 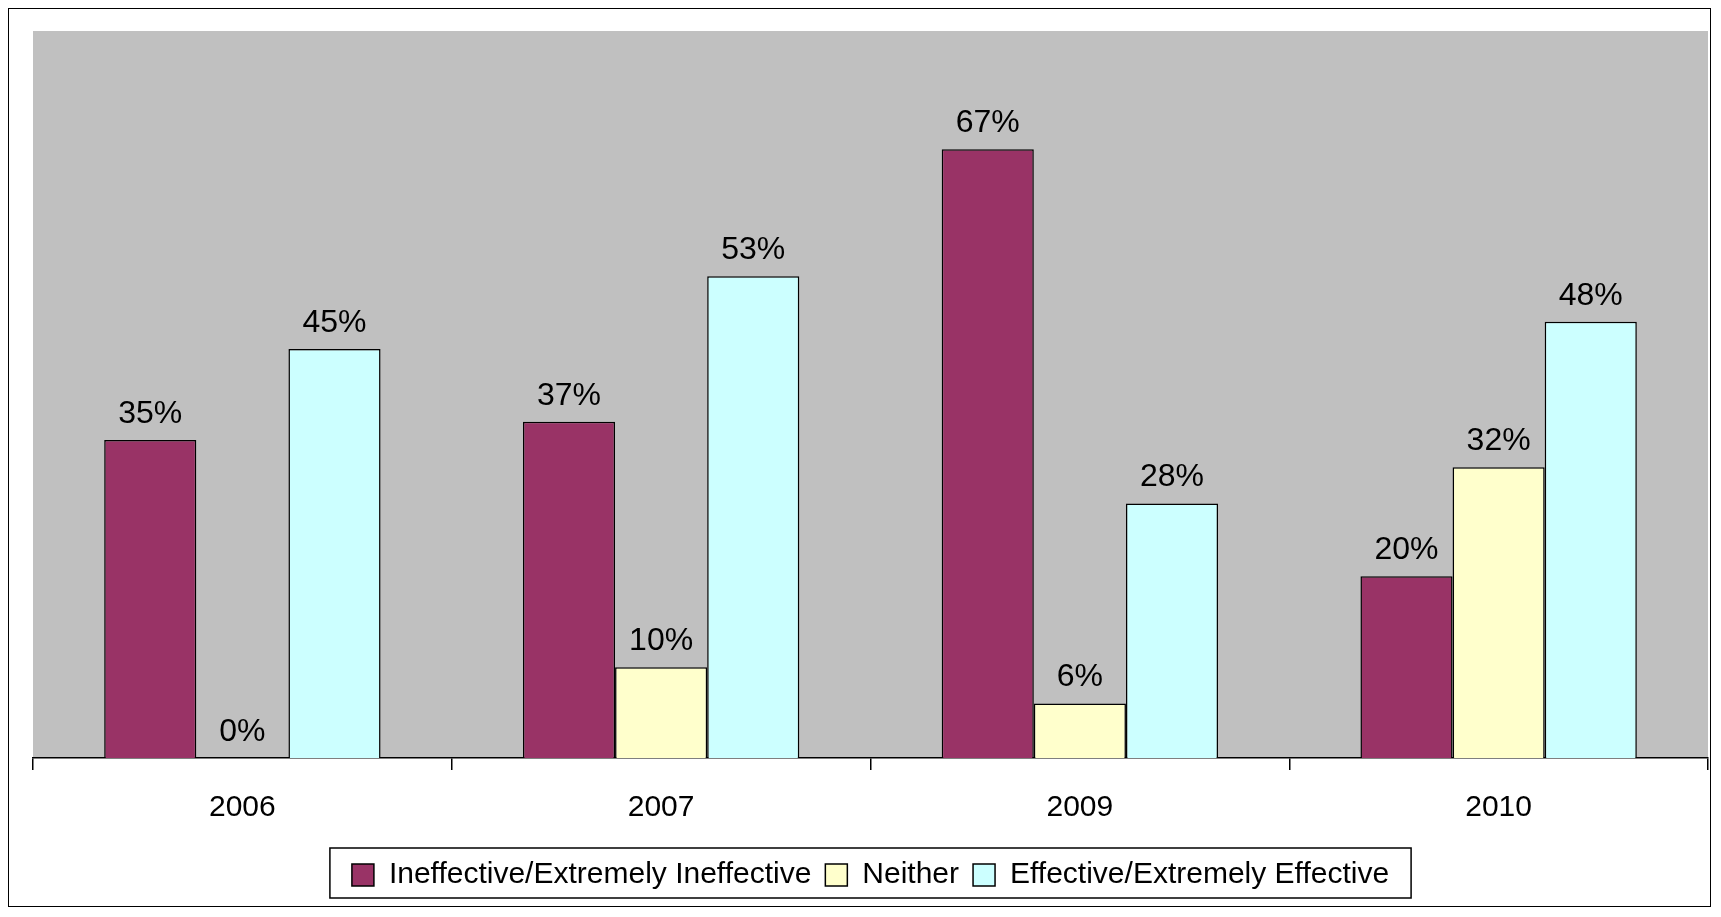 What do you see at coordinates (987, 120) in the screenshot?
I see `data-label: 67%` at bounding box center [987, 120].